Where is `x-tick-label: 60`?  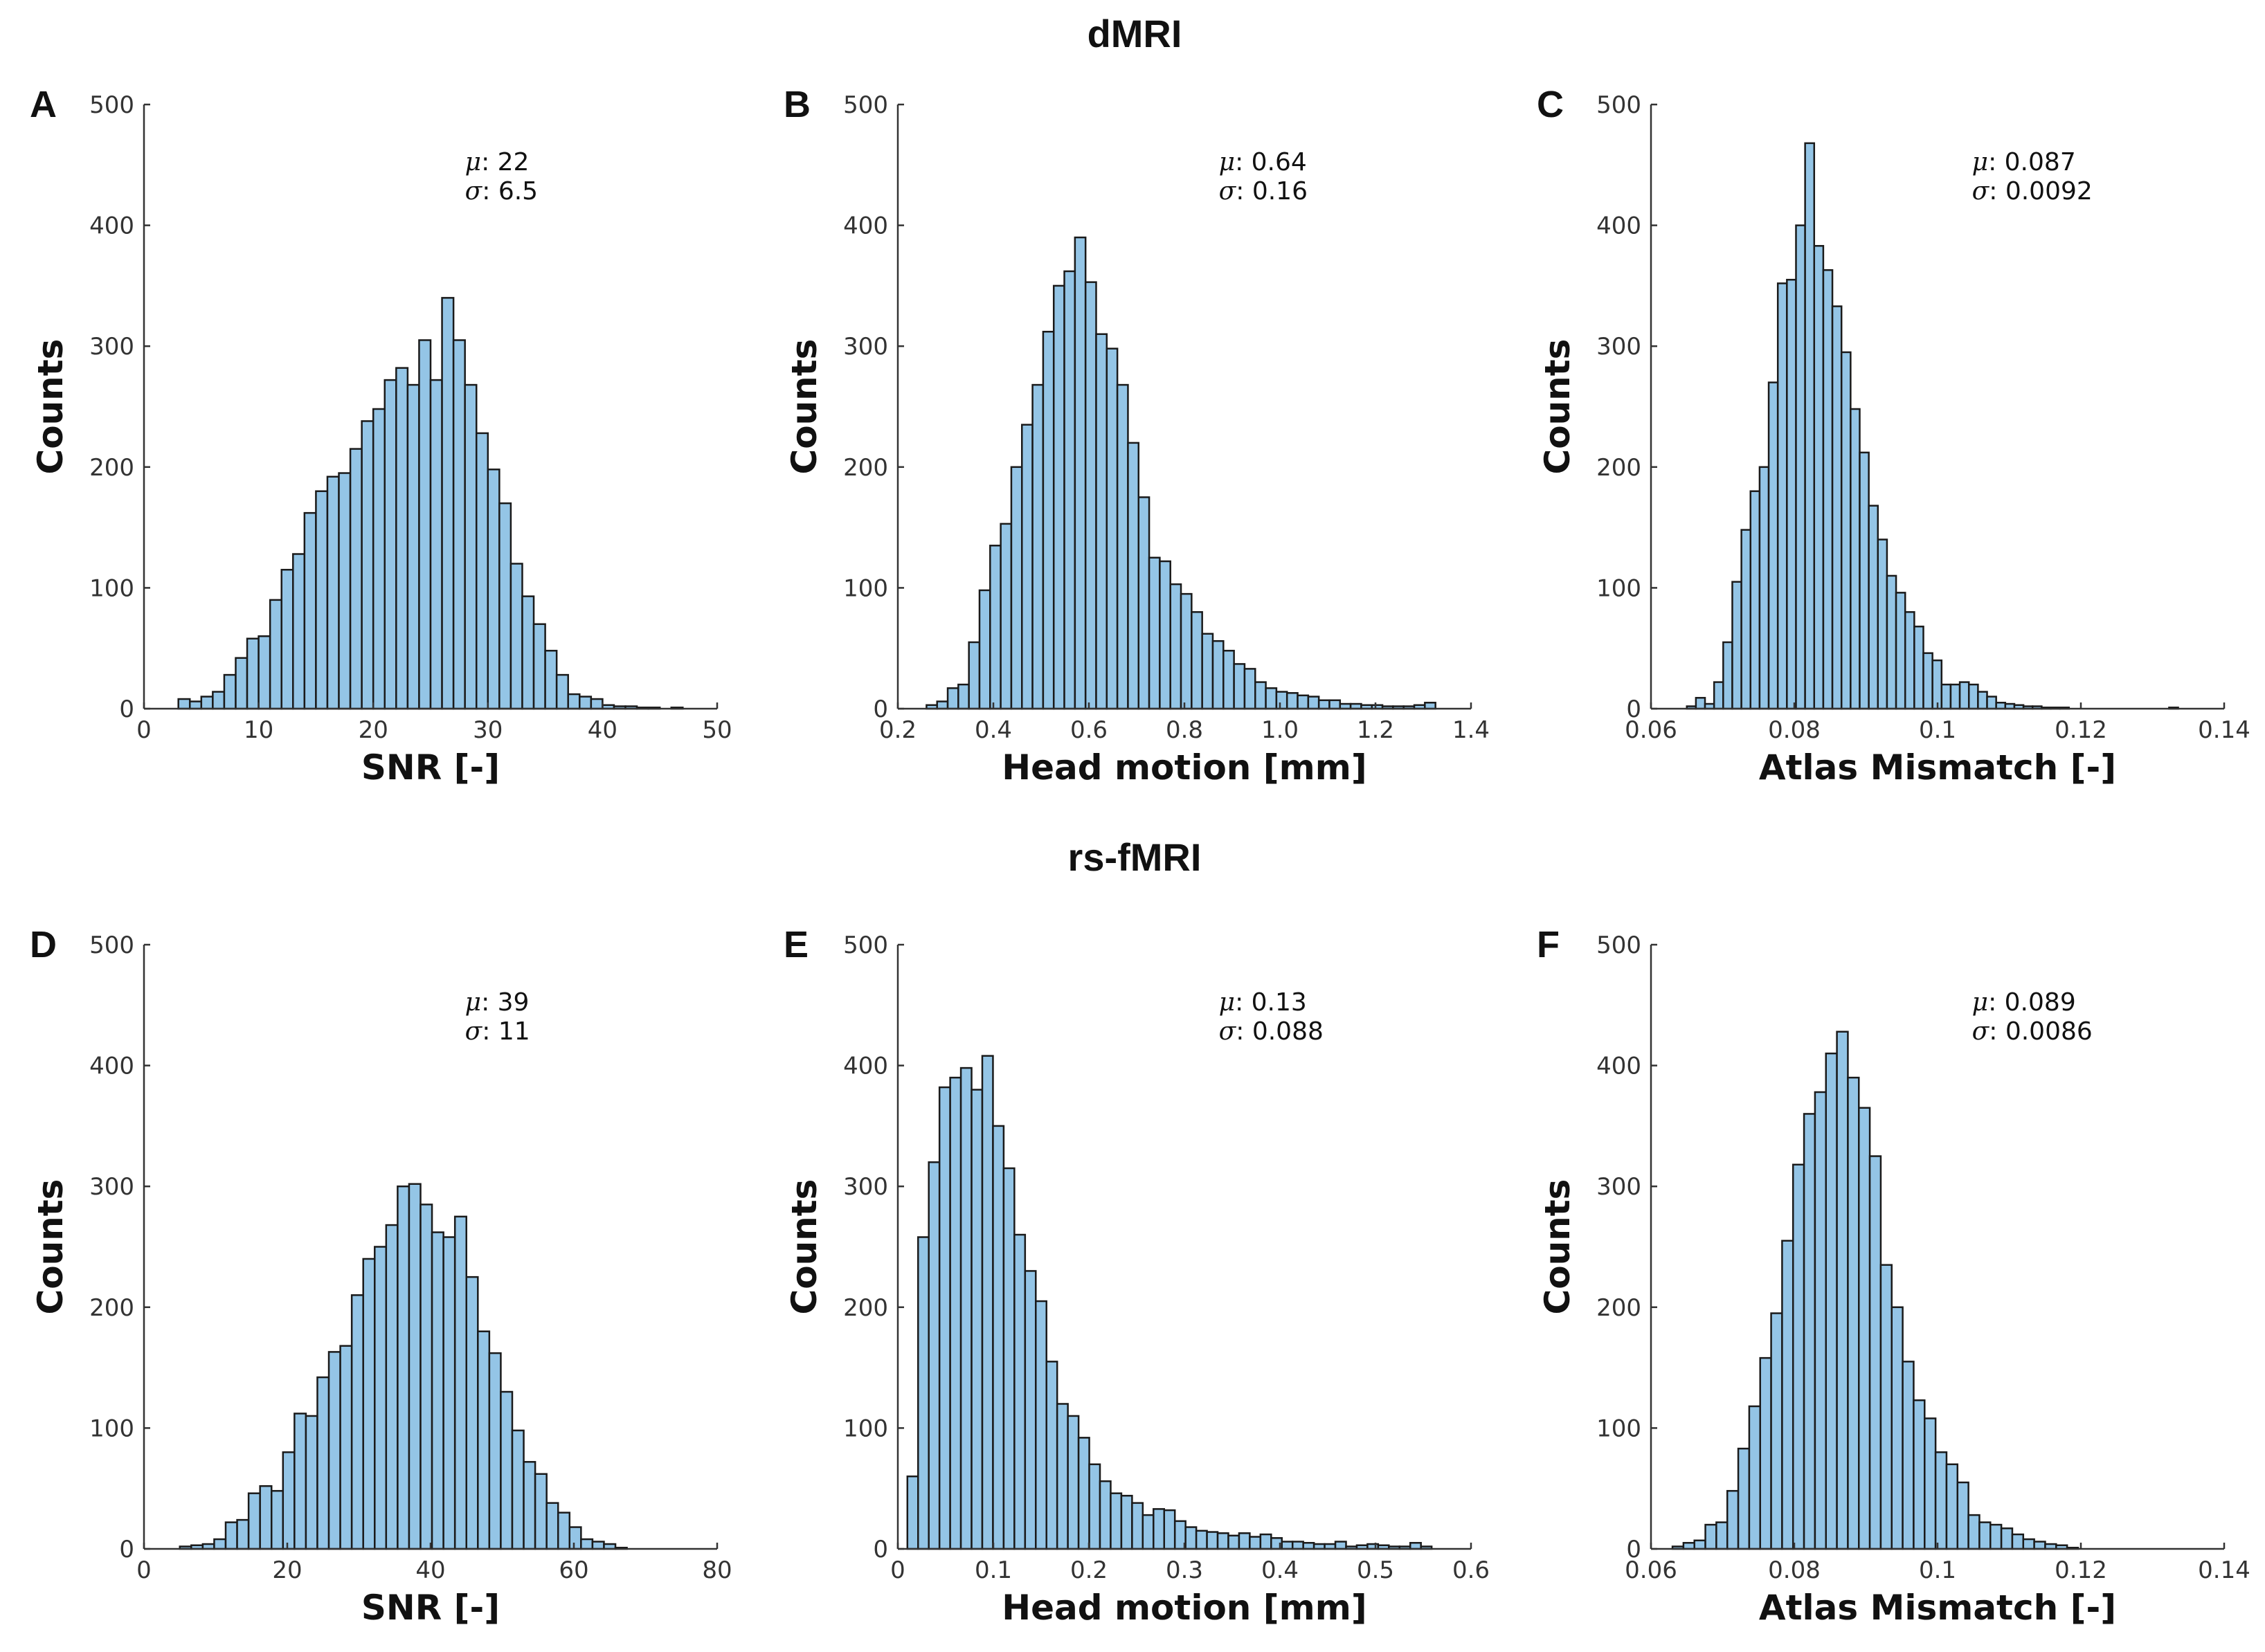
x-tick-label: 60 is located at coordinates (573, 1570).